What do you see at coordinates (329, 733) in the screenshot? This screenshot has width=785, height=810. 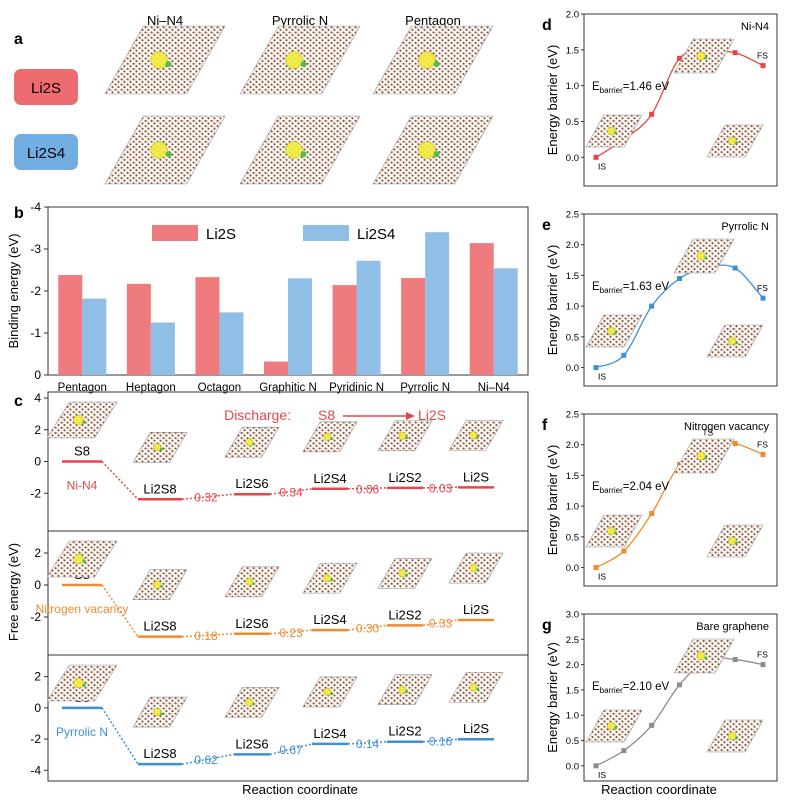 I see `species-label: Li2S4` at bounding box center [329, 733].